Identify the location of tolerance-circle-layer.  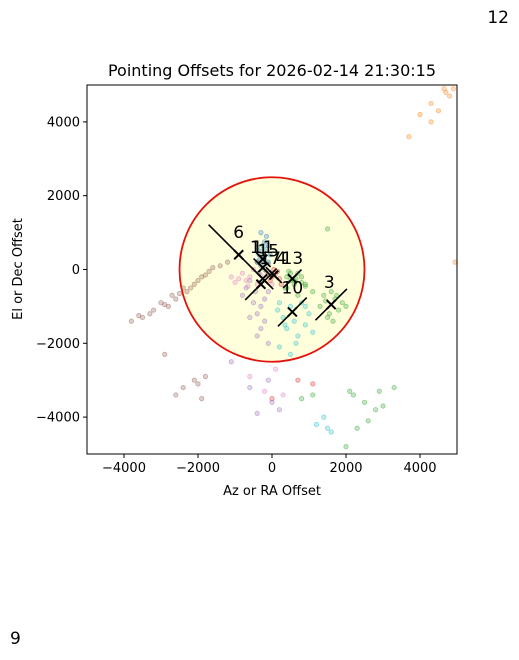
(272, 269).